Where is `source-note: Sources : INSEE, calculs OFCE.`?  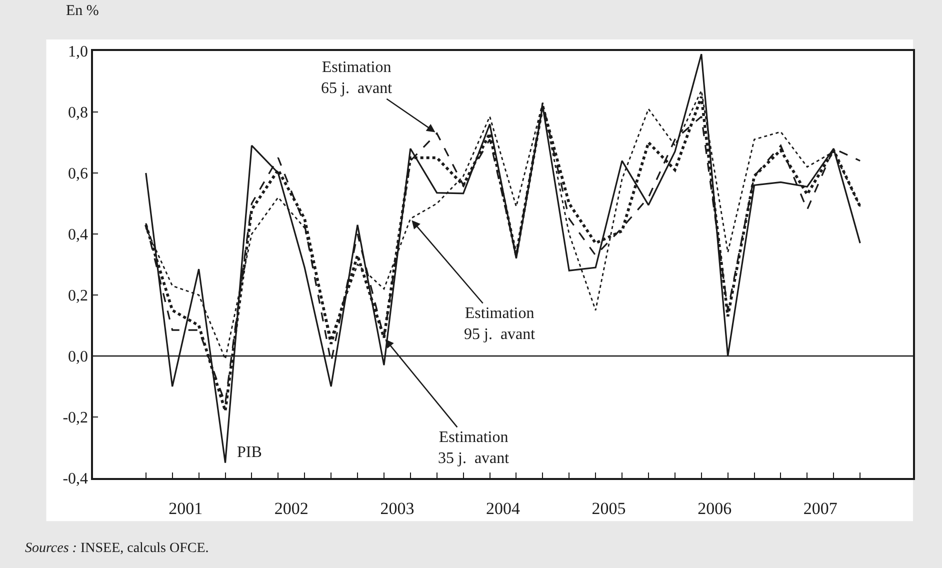 source-note: Sources : INSEE, calculs OFCE. is located at coordinates (117, 548).